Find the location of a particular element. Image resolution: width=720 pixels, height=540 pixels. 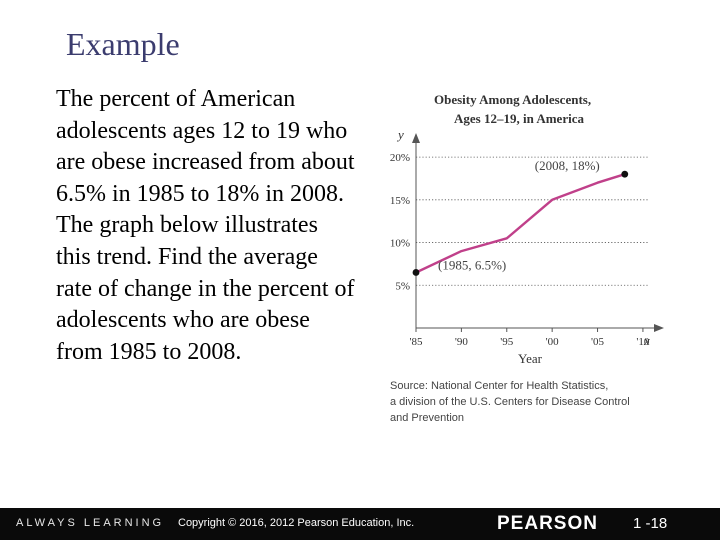

data-point-1985 is located at coordinates (416, 272).